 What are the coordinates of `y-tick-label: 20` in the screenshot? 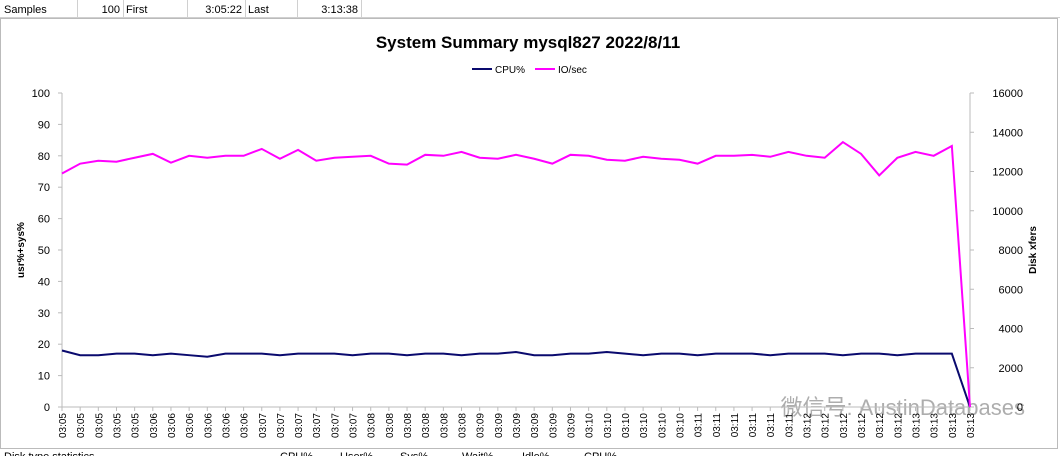 It's located at (44, 345).